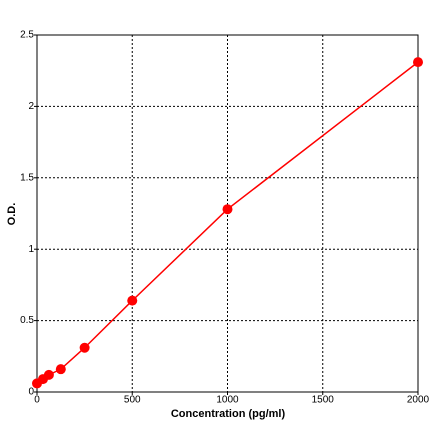  I want to click on x-axis-label: Concentration (pg/ml), so click(228, 414).